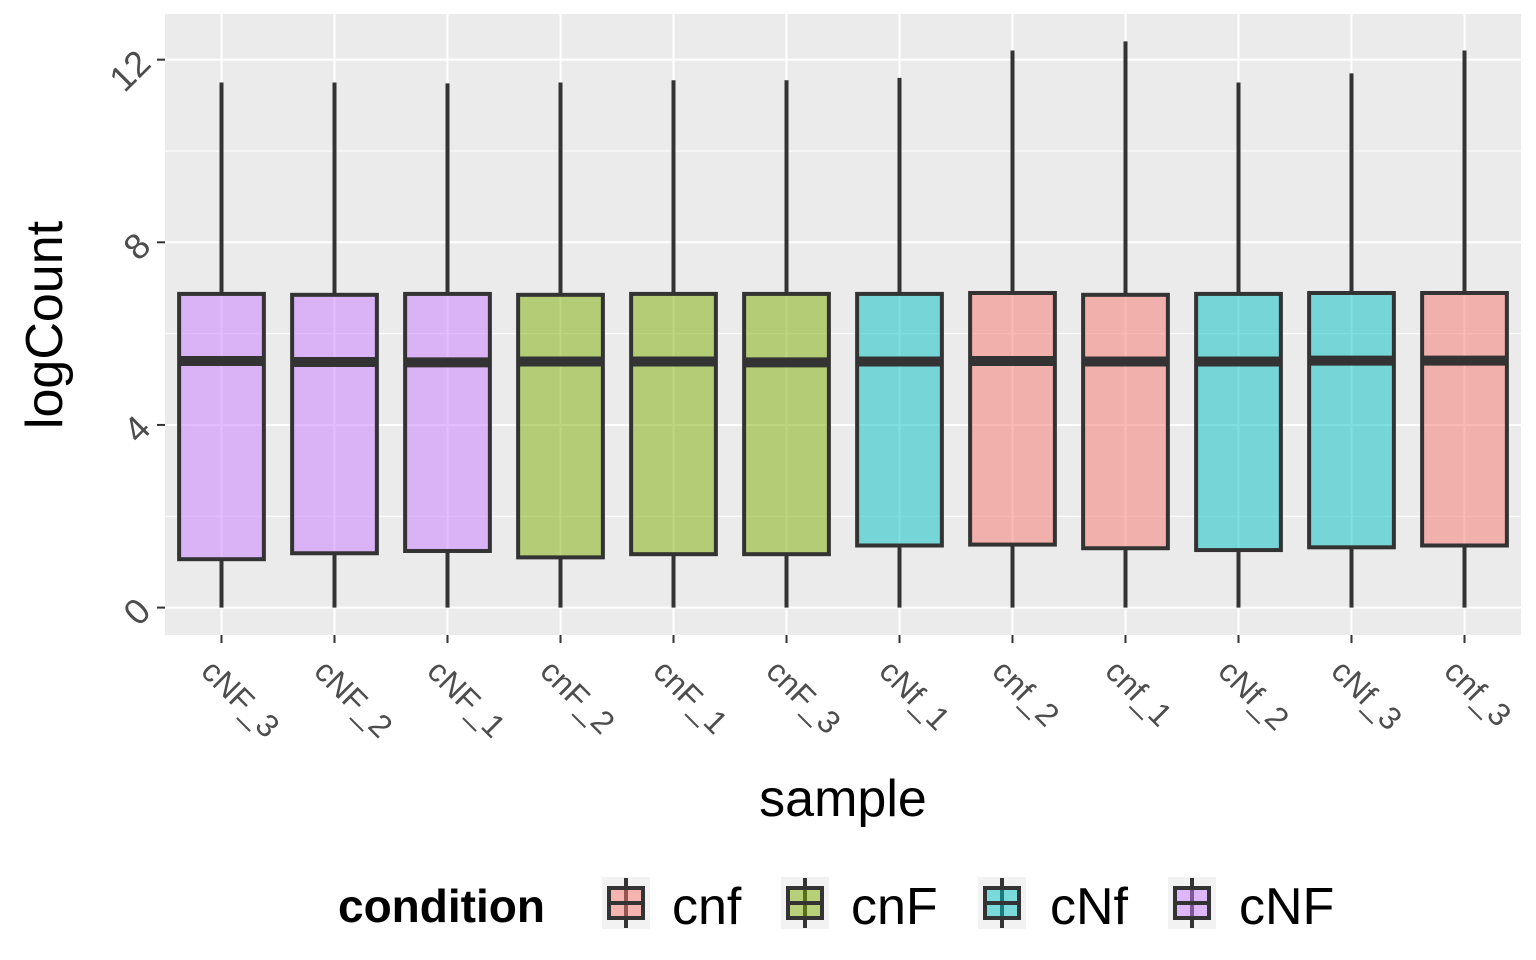 Image resolution: width=1536 pixels, height=960 pixels. What do you see at coordinates (1367, 694) in the screenshot?
I see `x-tick-label: cNf_3` at bounding box center [1367, 694].